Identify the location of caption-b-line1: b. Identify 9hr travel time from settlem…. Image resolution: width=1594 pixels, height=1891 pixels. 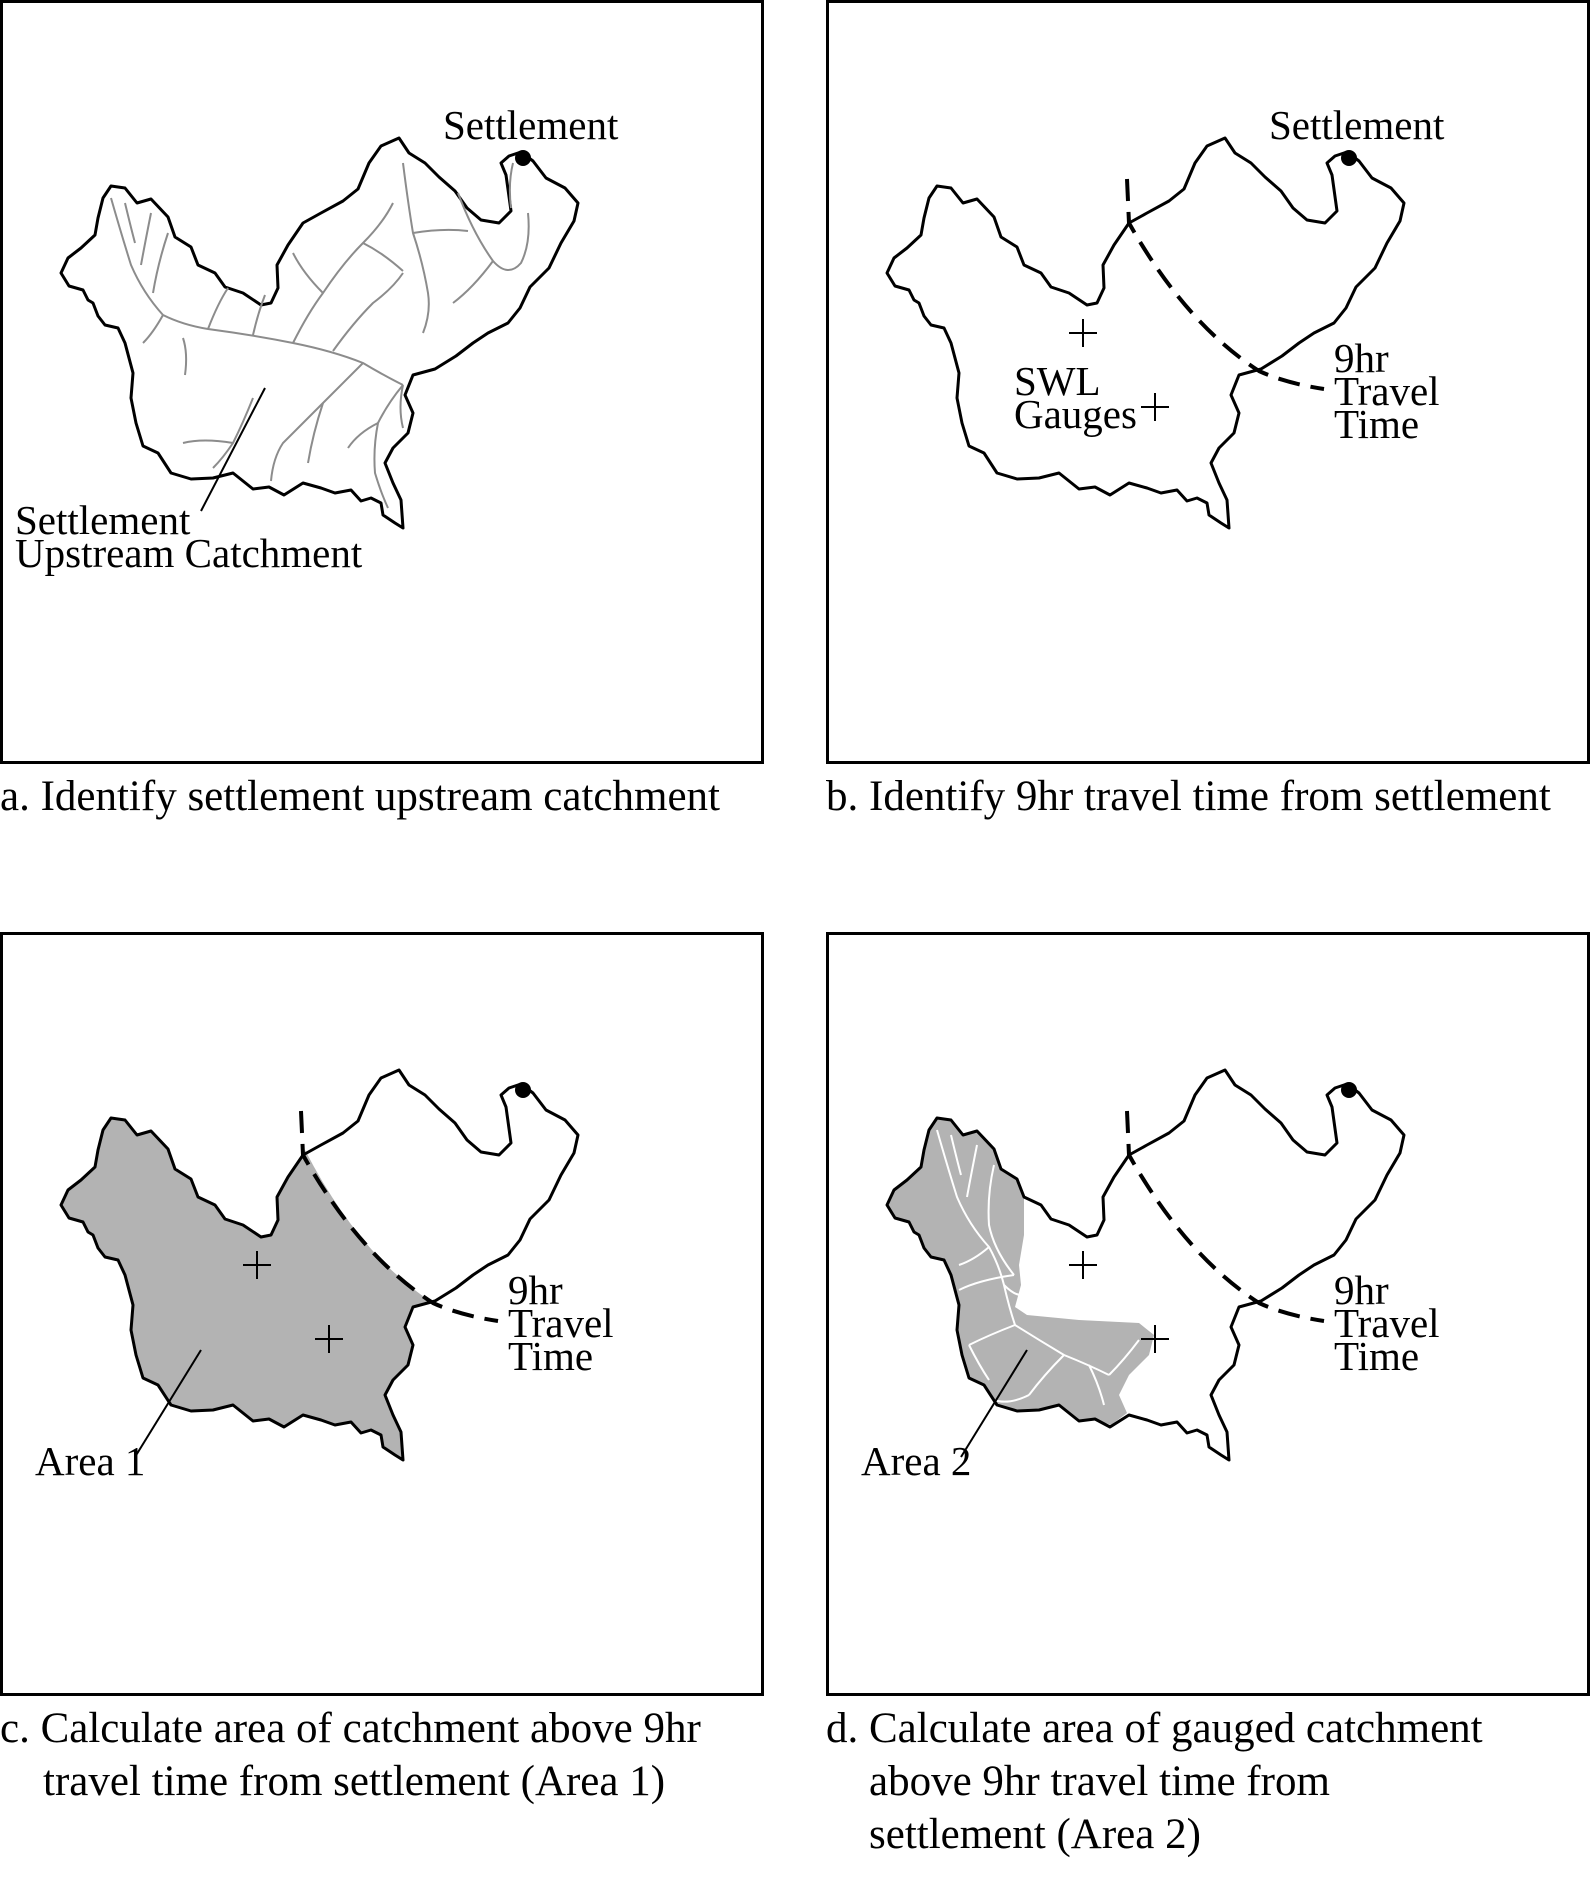
(1188, 796).